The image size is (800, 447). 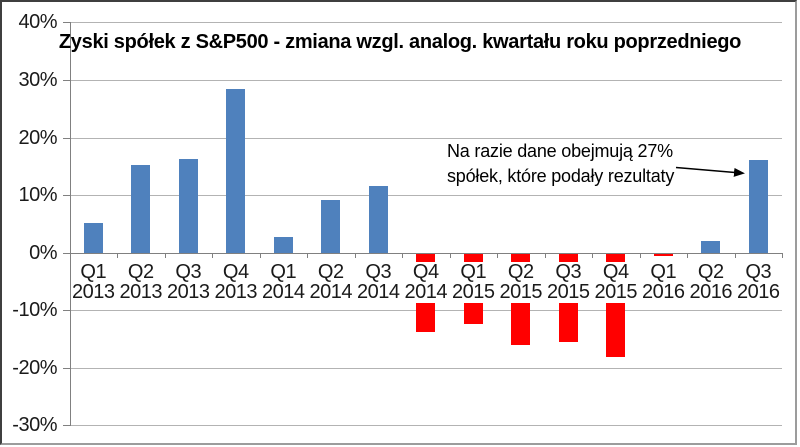 What do you see at coordinates (43, 252) in the screenshot?
I see `y-axis-label: 0%` at bounding box center [43, 252].